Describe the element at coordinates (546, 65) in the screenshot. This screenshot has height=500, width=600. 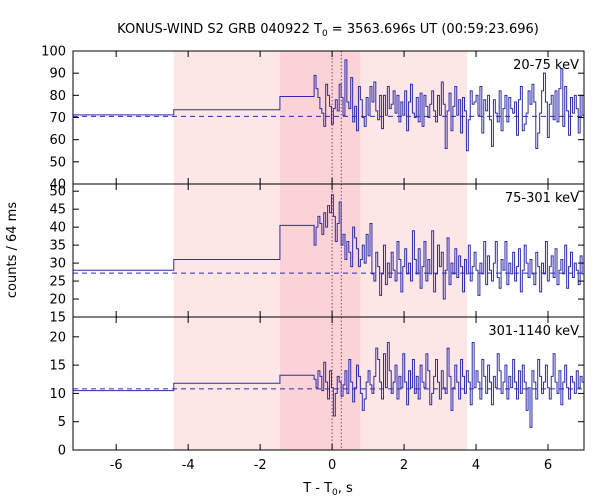
I see `energy-band-label: 20-75 keV` at that location.